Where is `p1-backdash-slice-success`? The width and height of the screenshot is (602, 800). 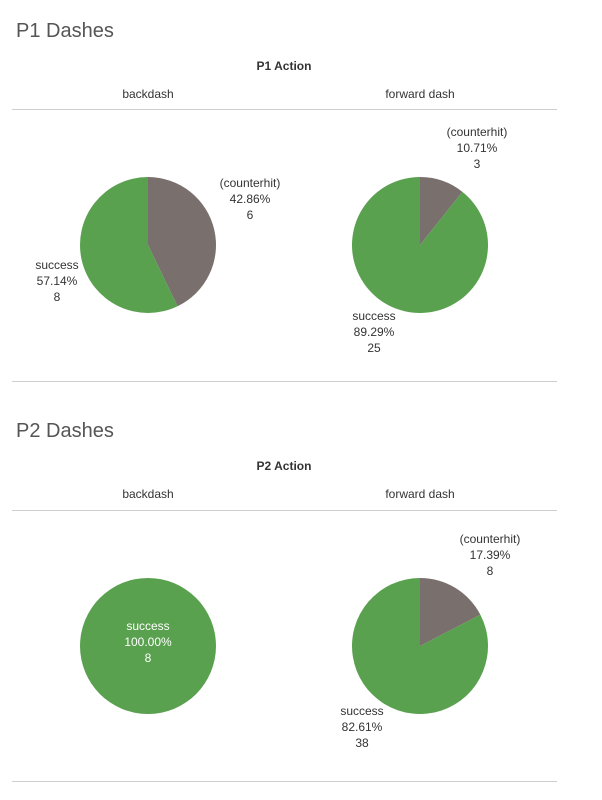 p1-backdash-slice-success is located at coordinates (128, 245).